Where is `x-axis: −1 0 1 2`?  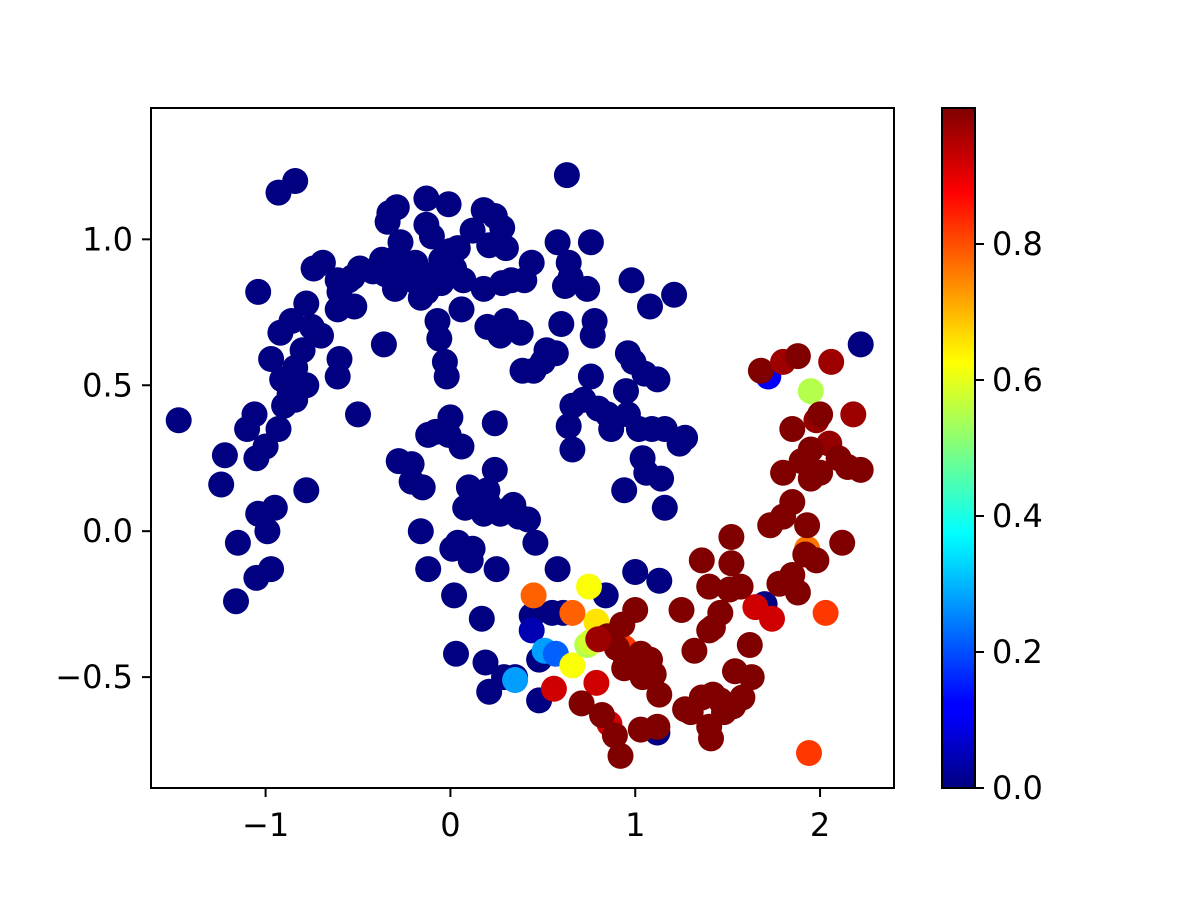
x-axis: −1 0 1 2 is located at coordinates (536, 816).